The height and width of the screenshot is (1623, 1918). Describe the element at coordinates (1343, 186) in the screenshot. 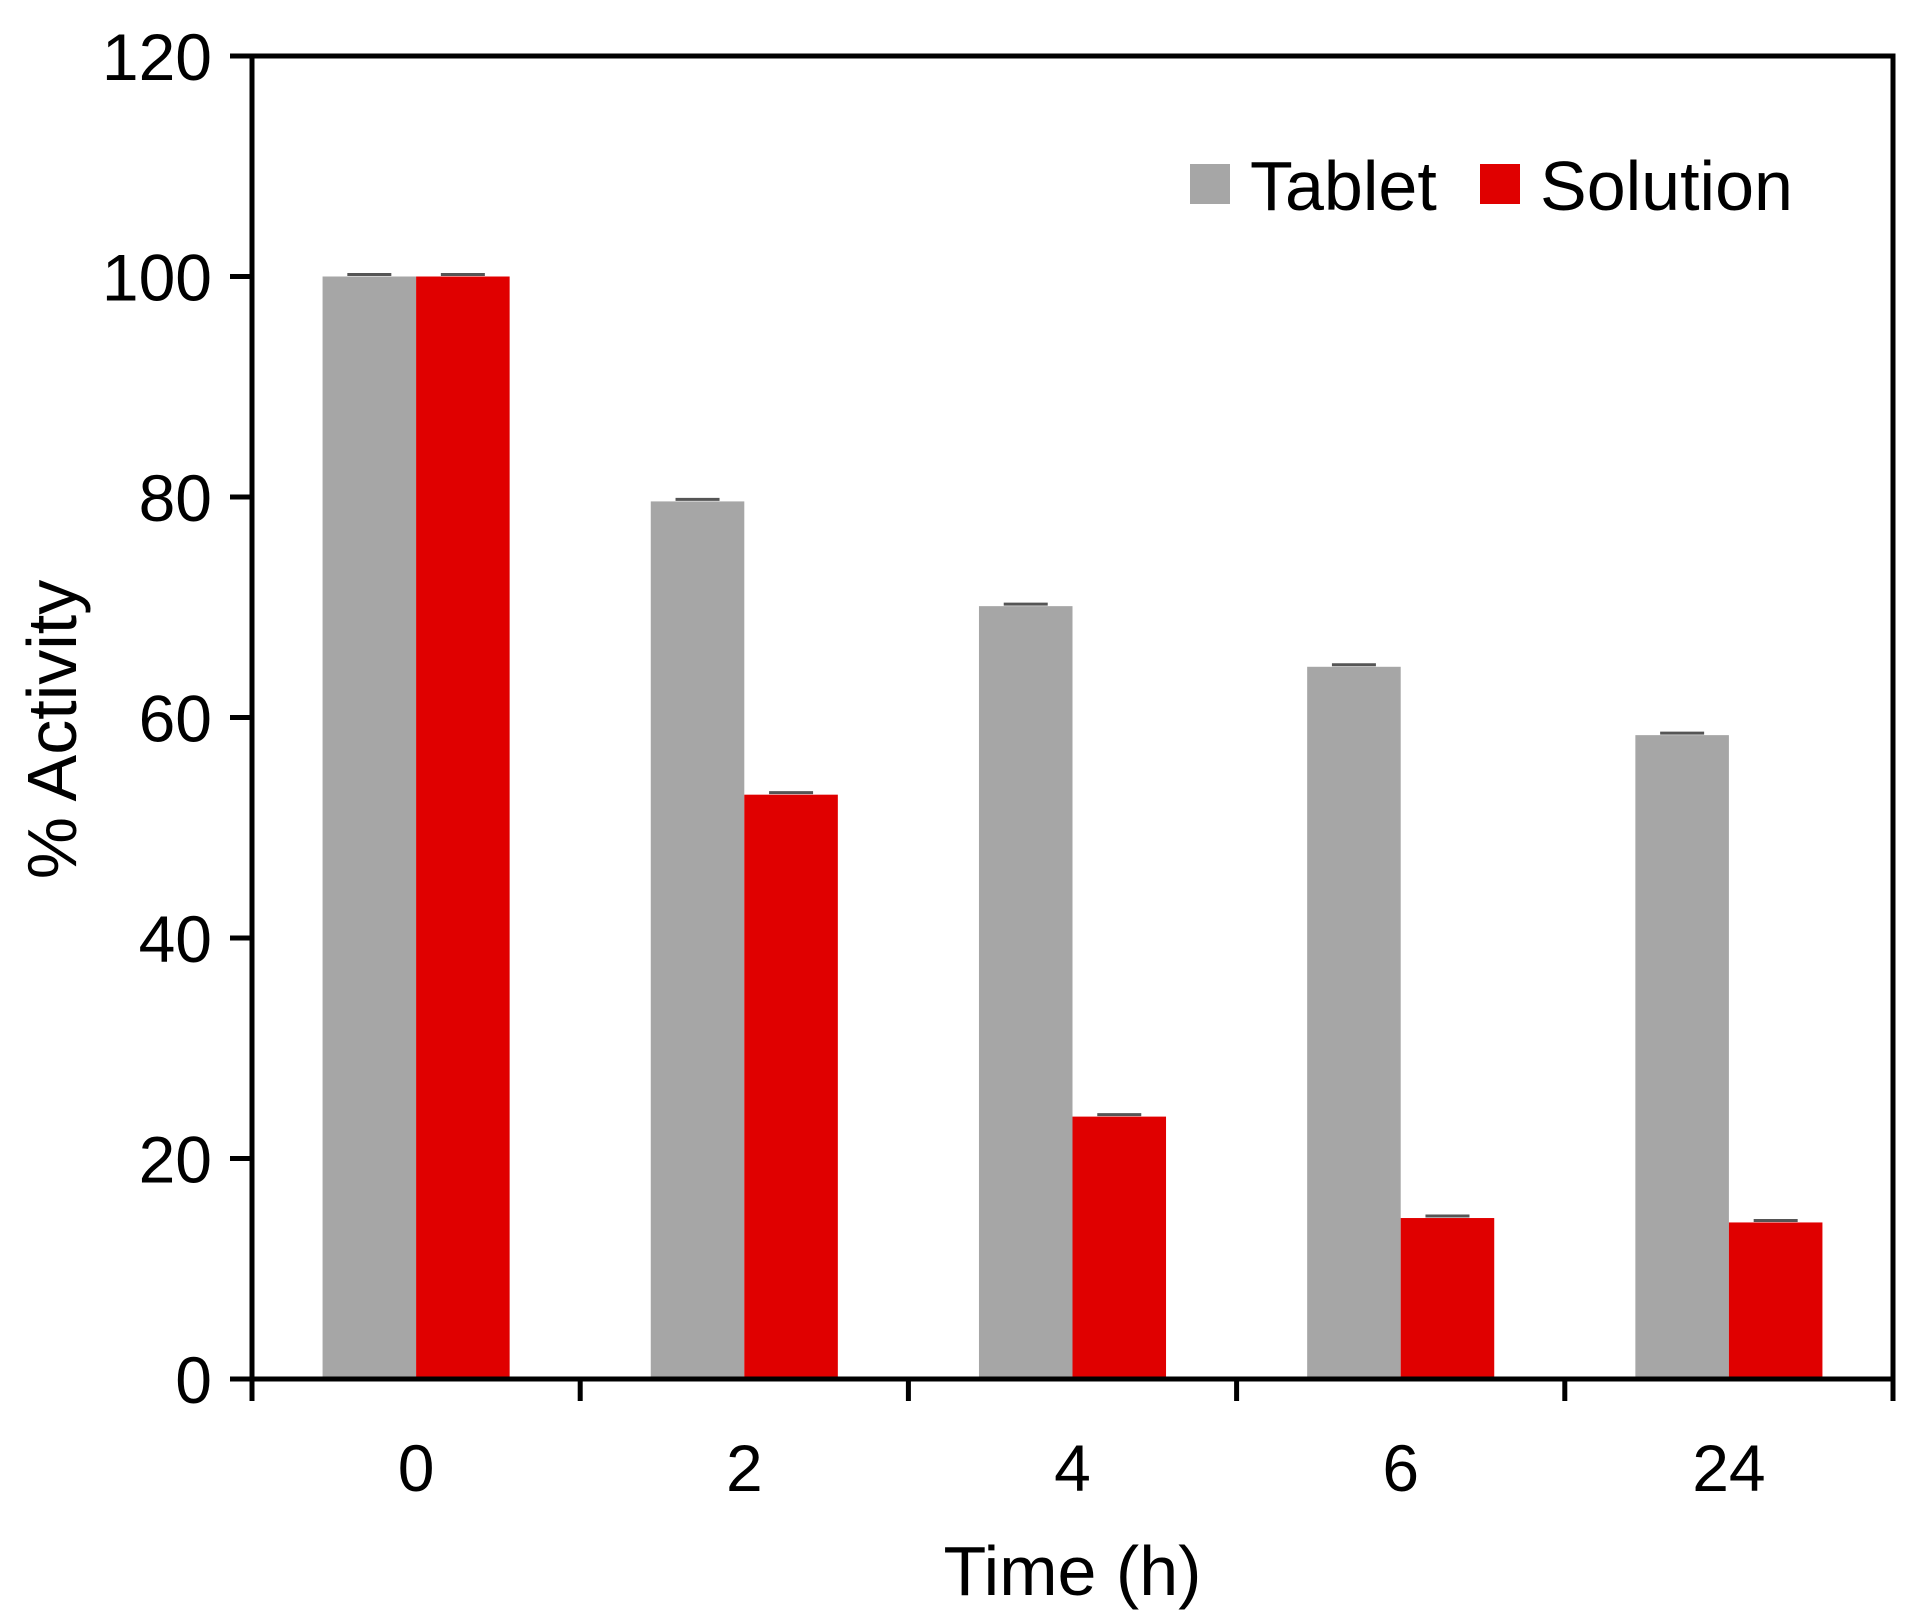

I see `legend-label-tablet: Tablet` at that location.